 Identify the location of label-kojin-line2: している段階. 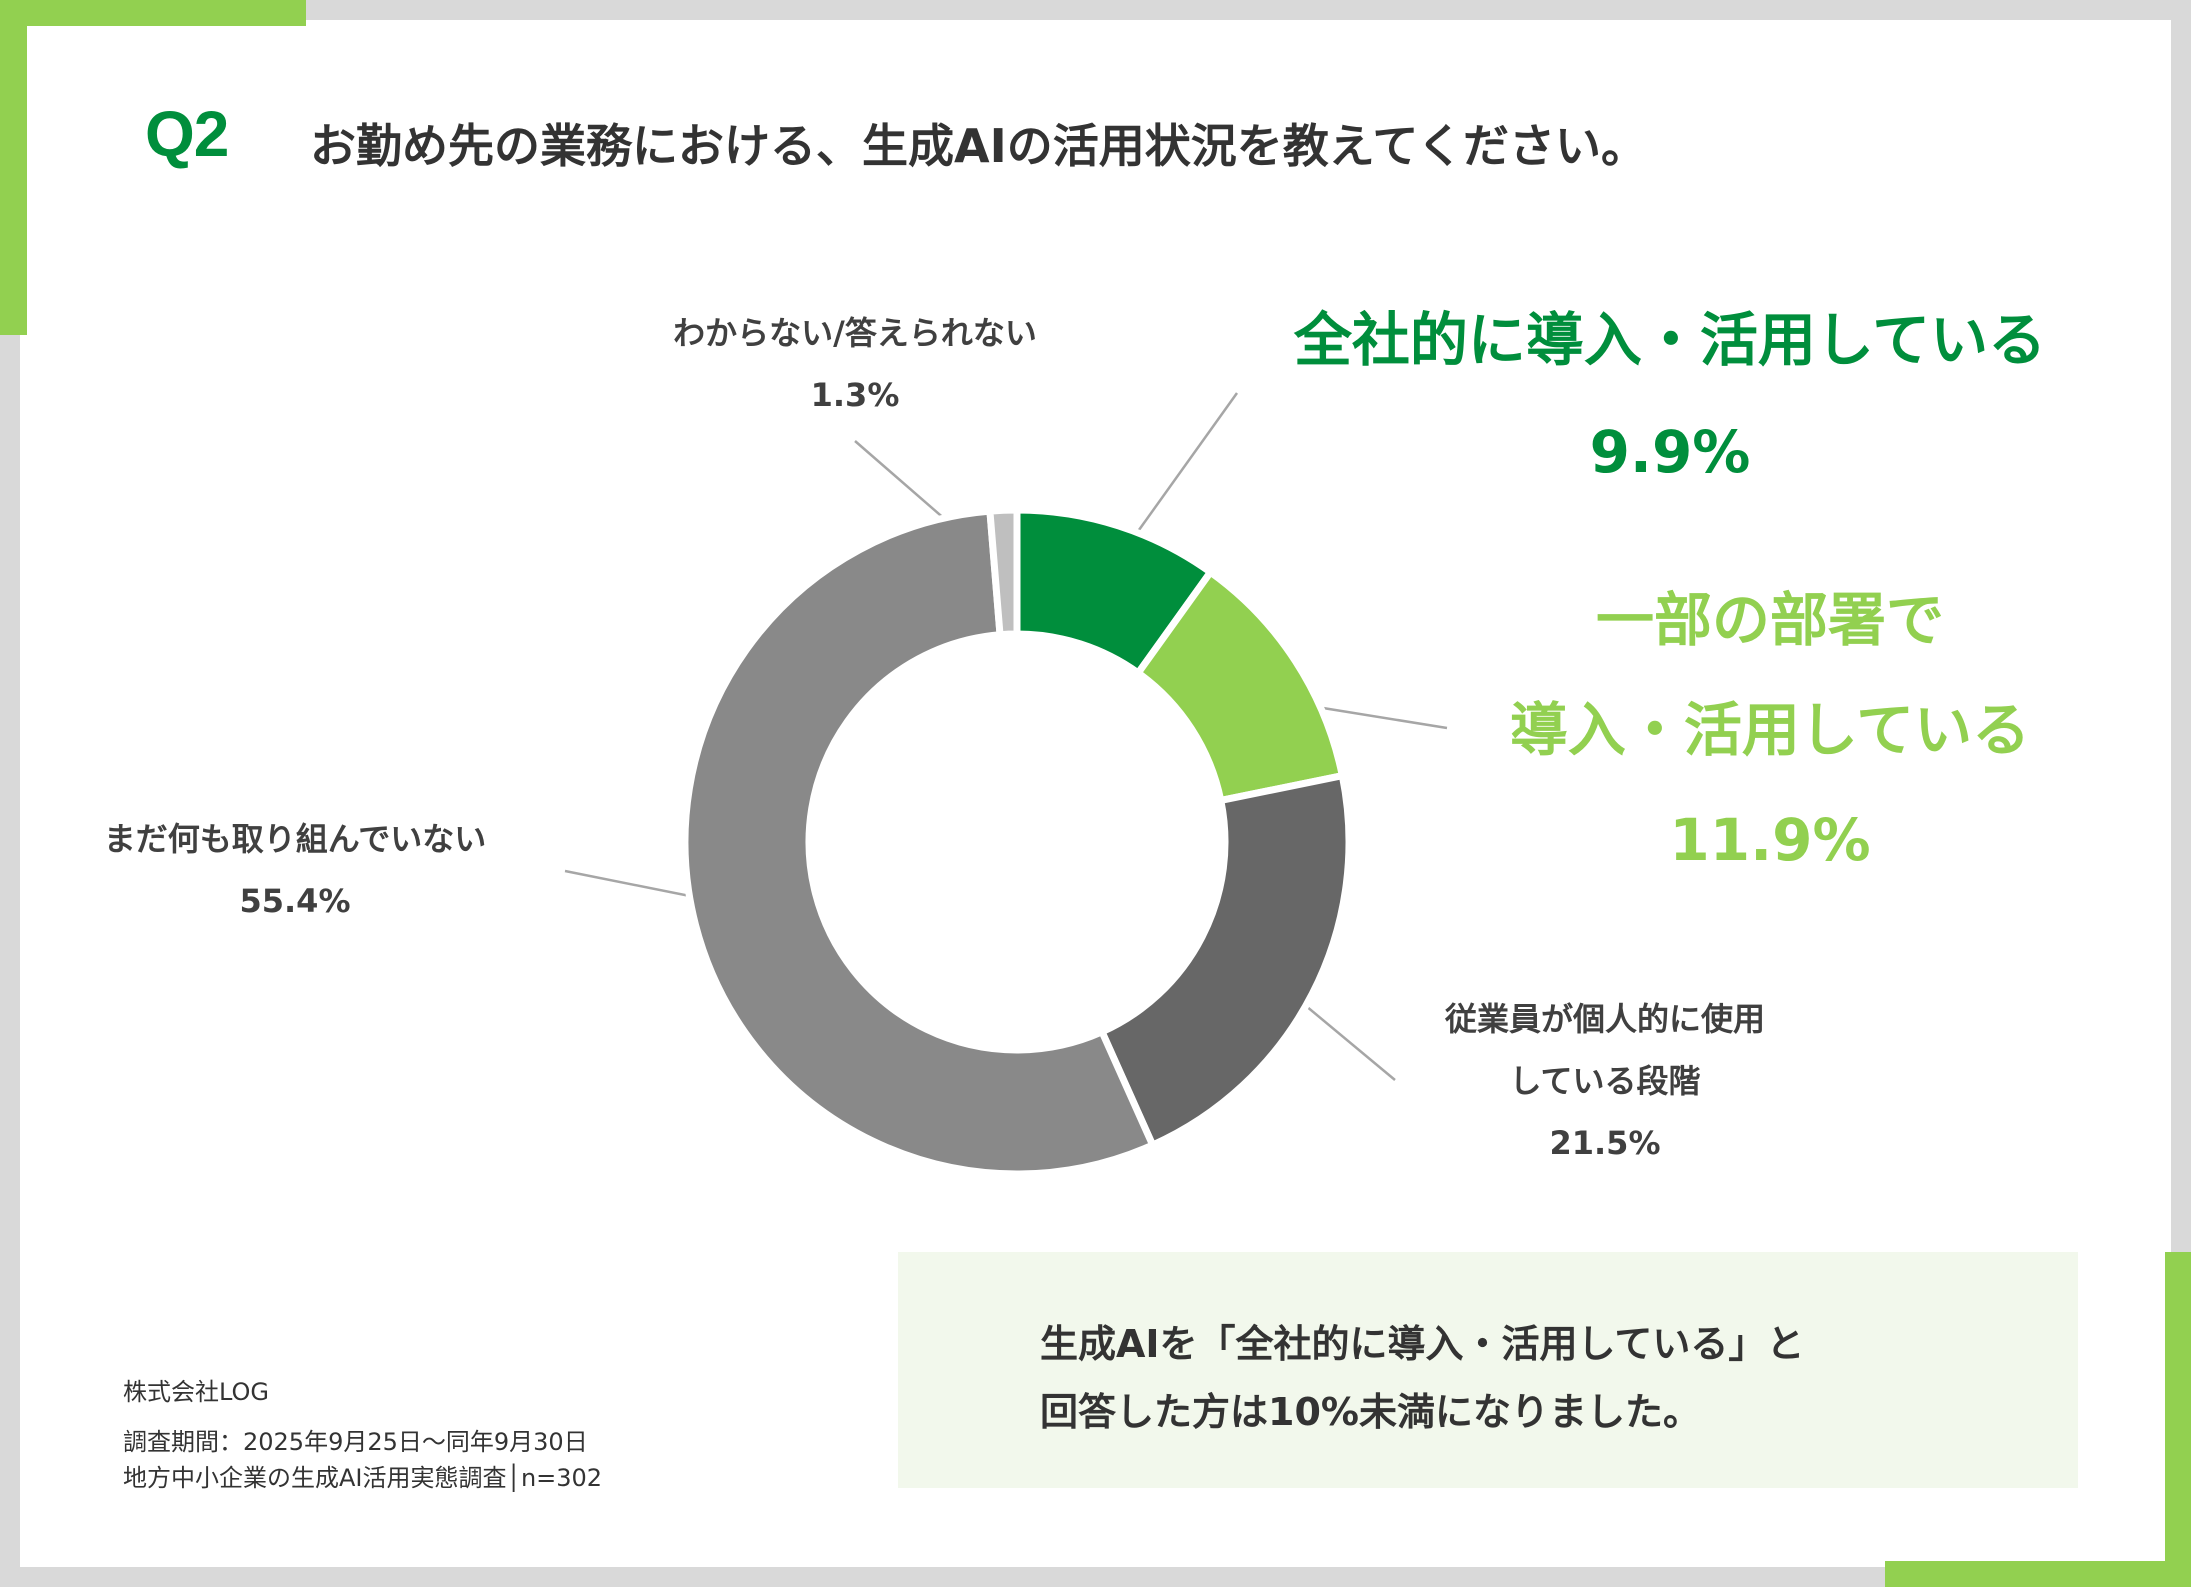
(1605, 1081).